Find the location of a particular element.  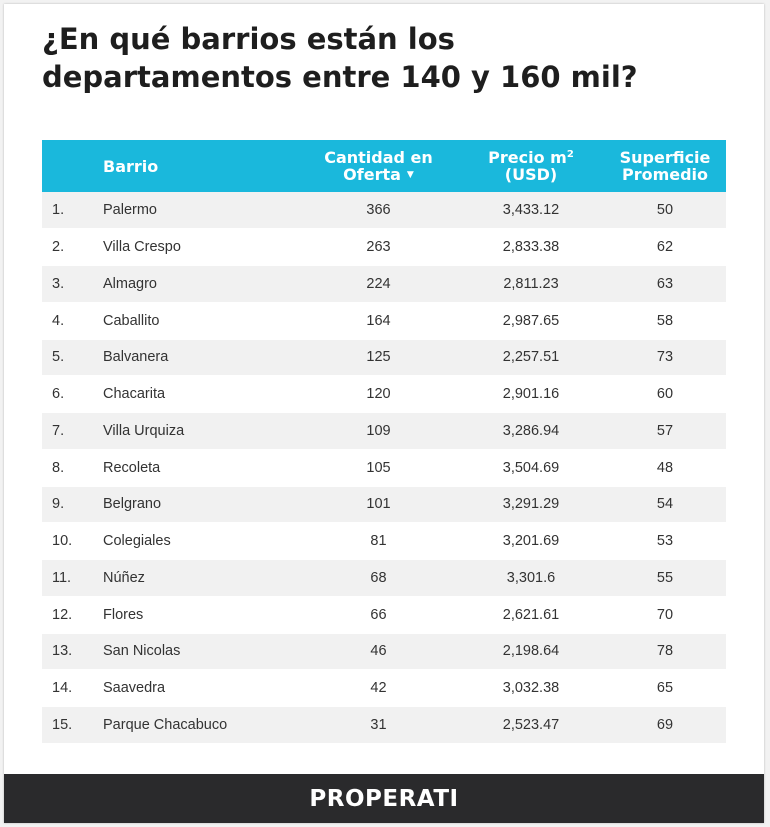

header-barrio: Barrio is located at coordinates (198, 166).